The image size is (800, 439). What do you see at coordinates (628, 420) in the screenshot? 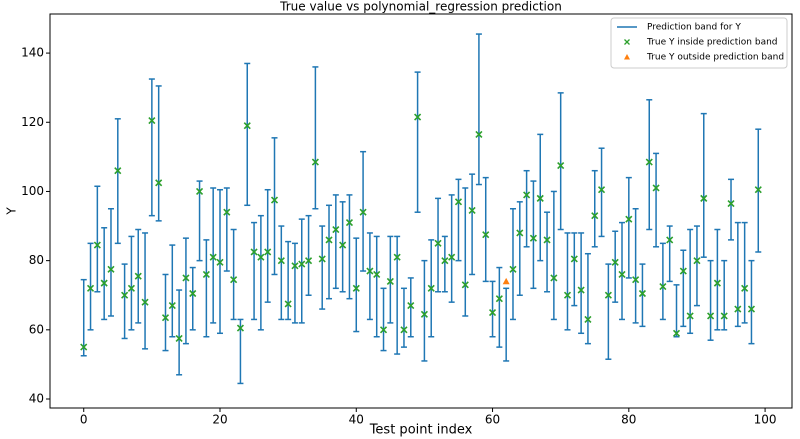
I see `x-tick-label: 80` at bounding box center [628, 420].